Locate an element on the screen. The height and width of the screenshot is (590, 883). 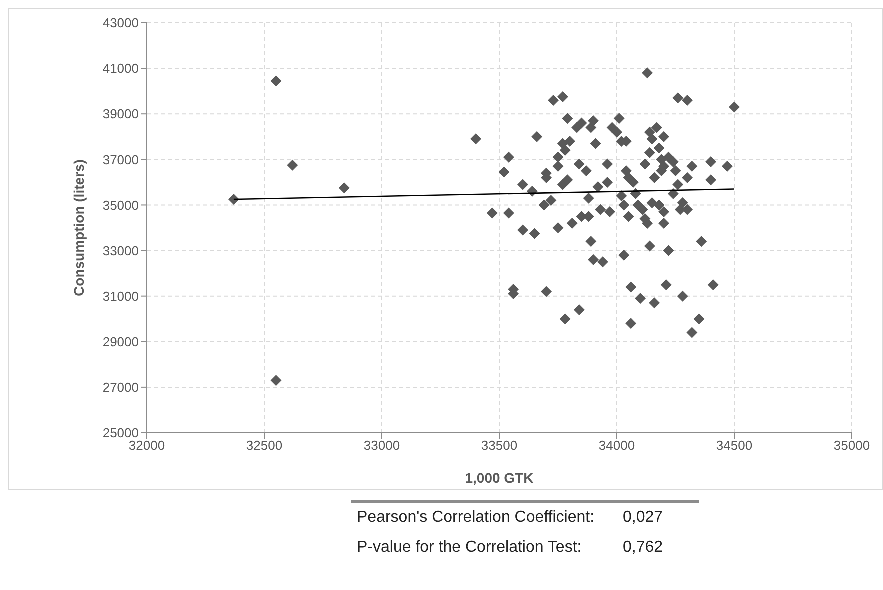
x-tick-label: 32000 is located at coordinates (147, 446).